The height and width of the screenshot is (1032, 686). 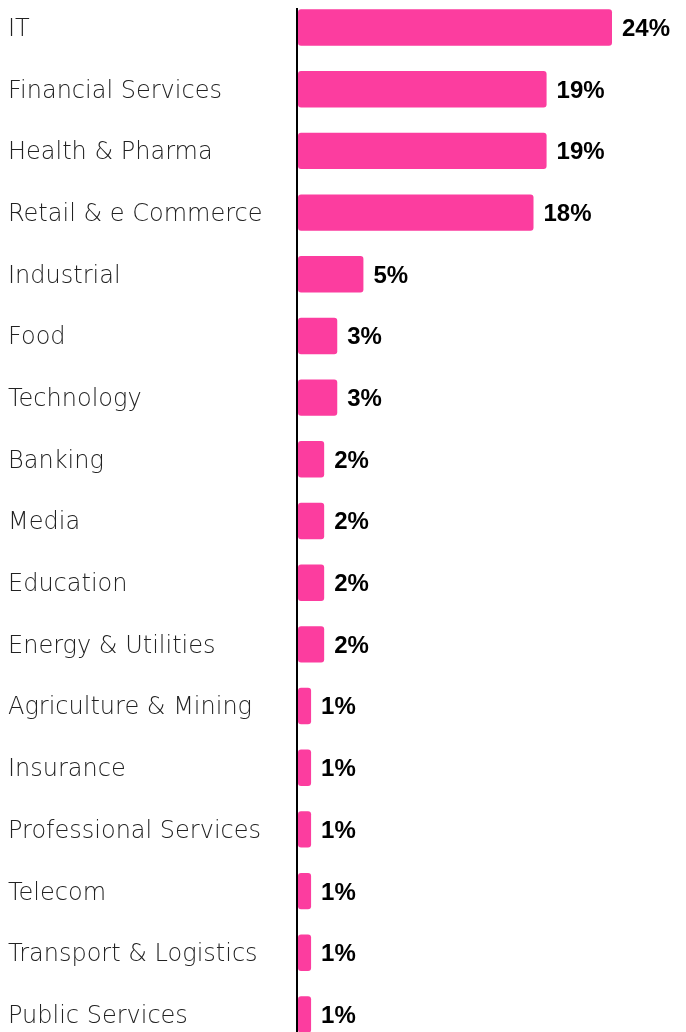 What do you see at coordinates (37, 336) in the screenshot?
I see `y-tick-label: Food` at bounding box center [37, 336].